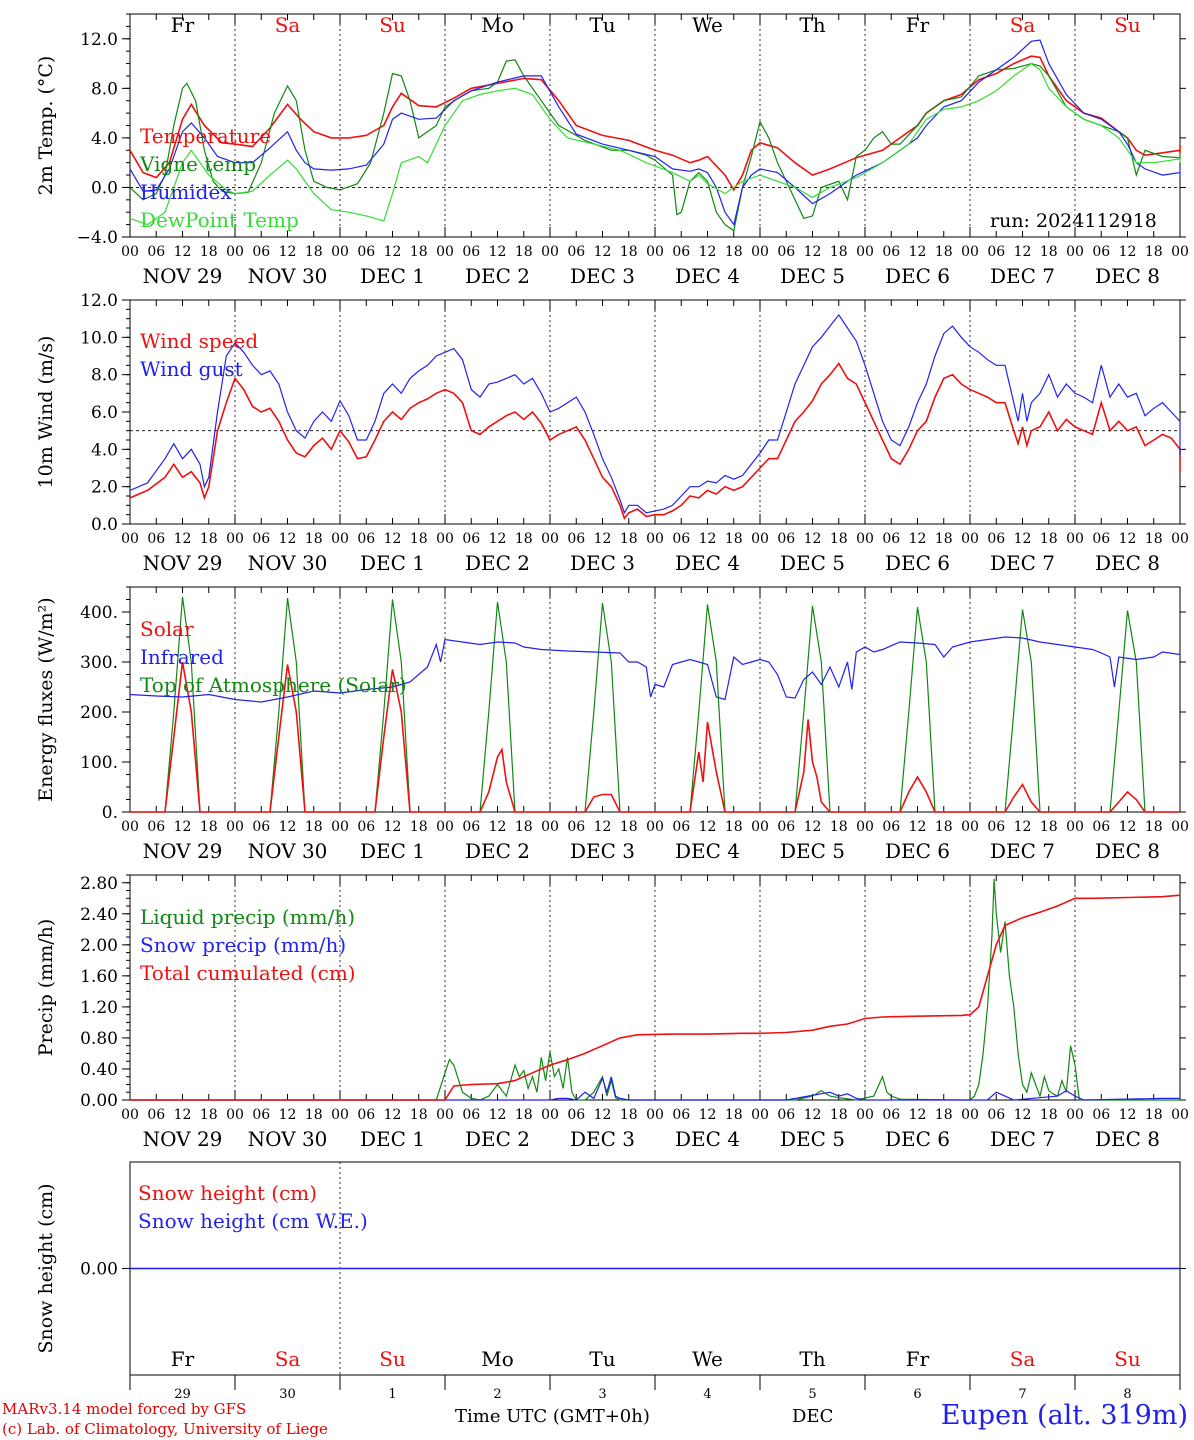 This screenshot has height=1440, width=1194. Describe the element at coordinates (707, 563) in the screenshot. I see `date-label: DEC 4` at that location.